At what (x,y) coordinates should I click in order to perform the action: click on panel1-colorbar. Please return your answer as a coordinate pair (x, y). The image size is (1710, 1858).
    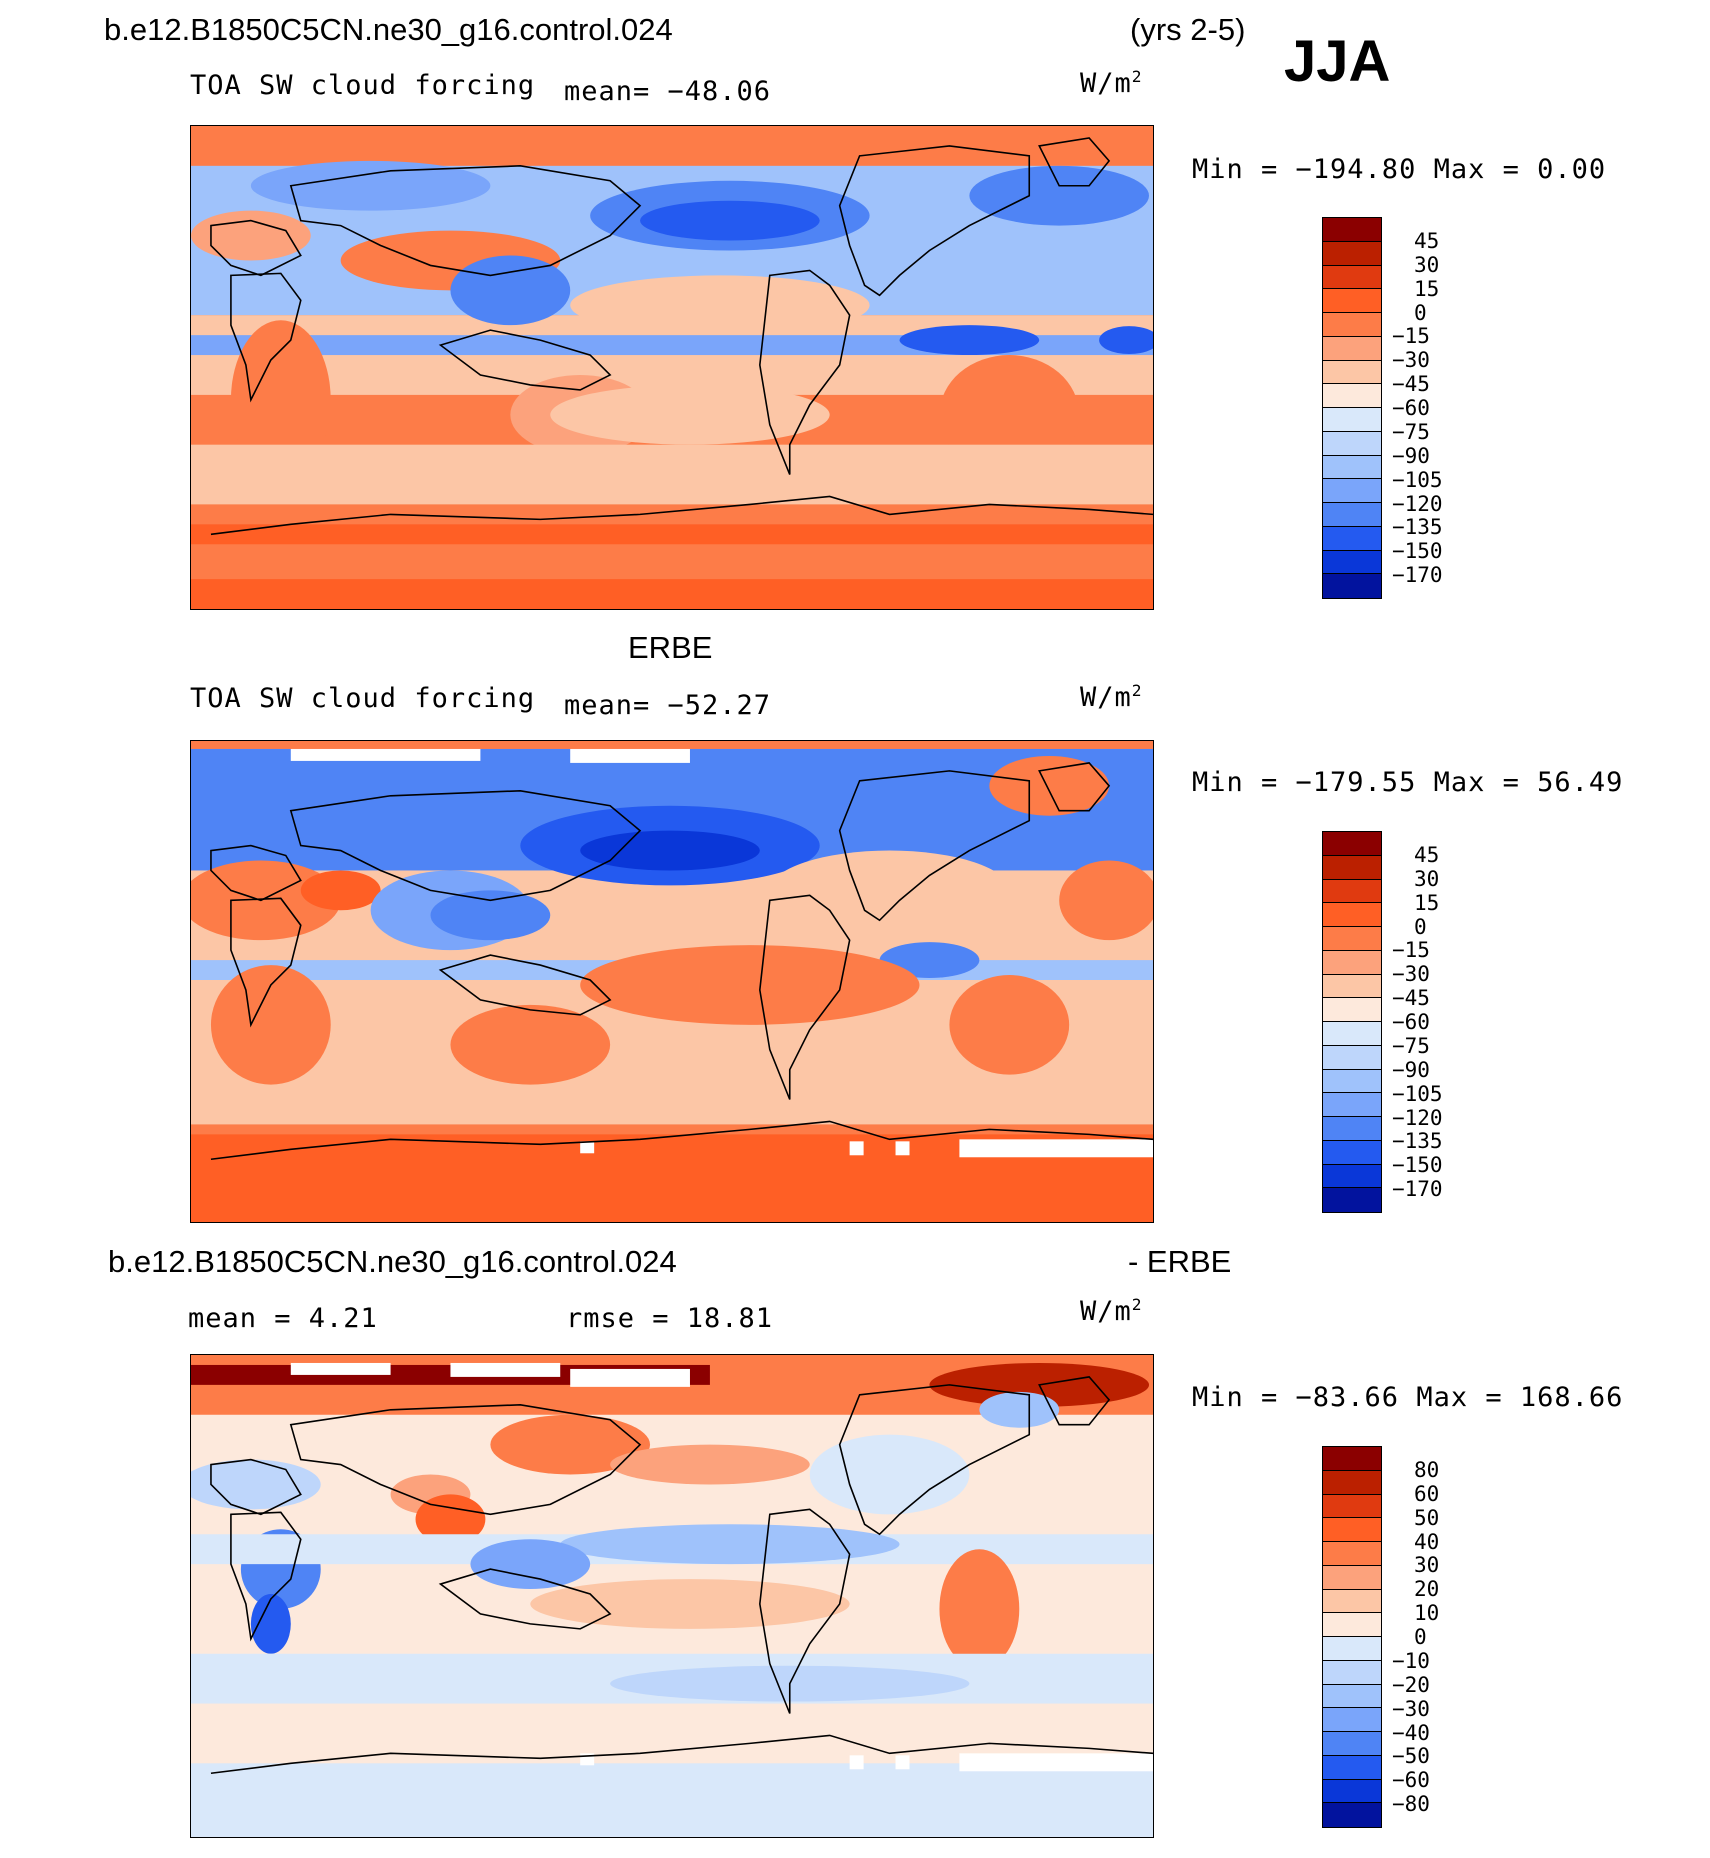
    Looking at the image, I should click on (1352, 408).